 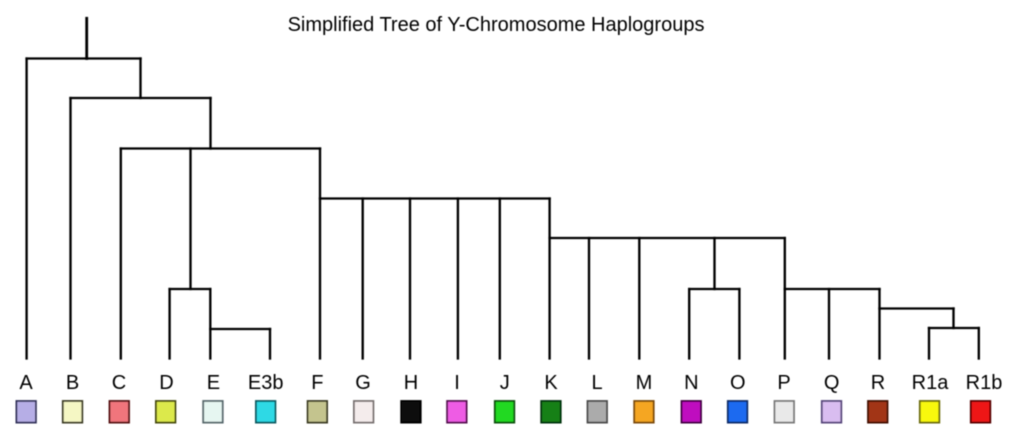 I want to click on svg-text: Q, so click(x=832, y=383).